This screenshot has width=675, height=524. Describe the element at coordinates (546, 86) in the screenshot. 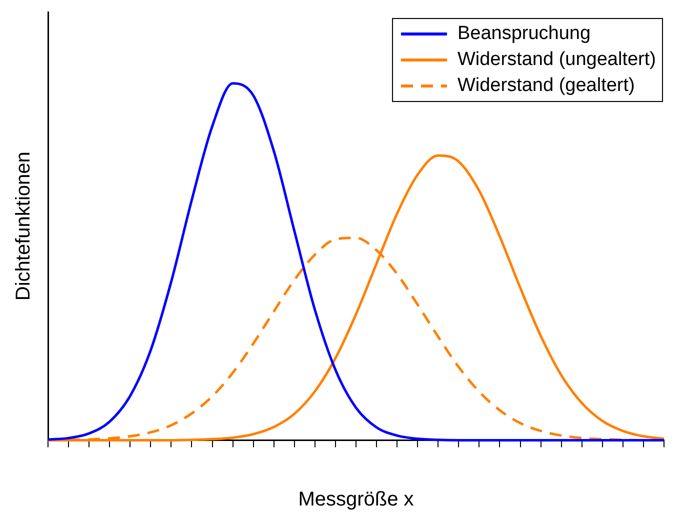

I see `legend-label: Widerstand (gealtert)` at that location.